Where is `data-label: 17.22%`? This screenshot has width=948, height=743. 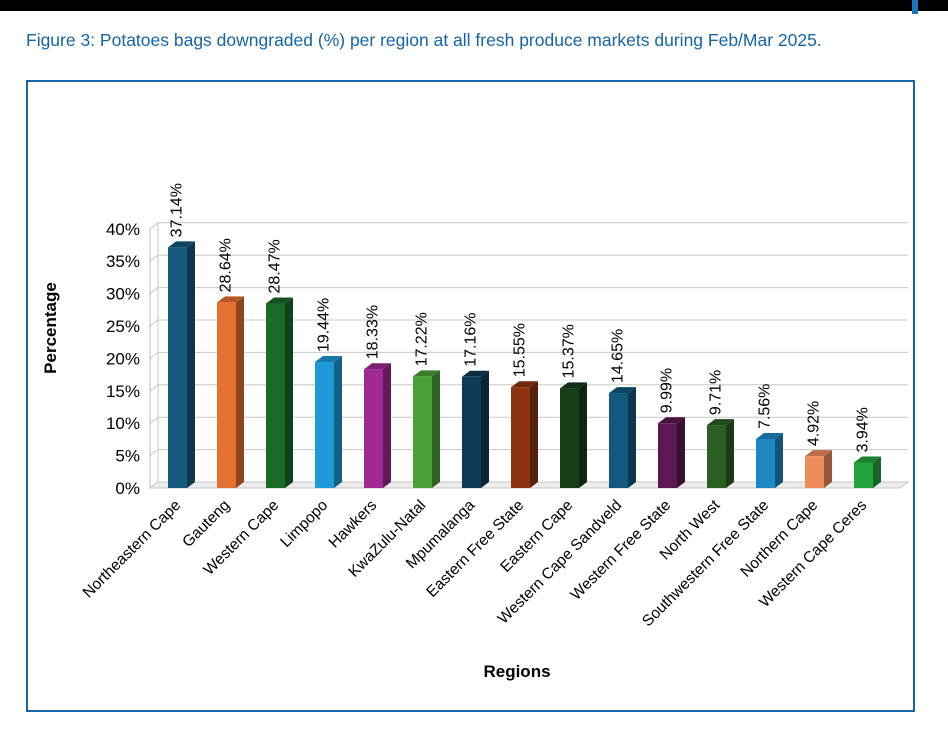
data-label: 17.22% is located at coordinates (422, 339).